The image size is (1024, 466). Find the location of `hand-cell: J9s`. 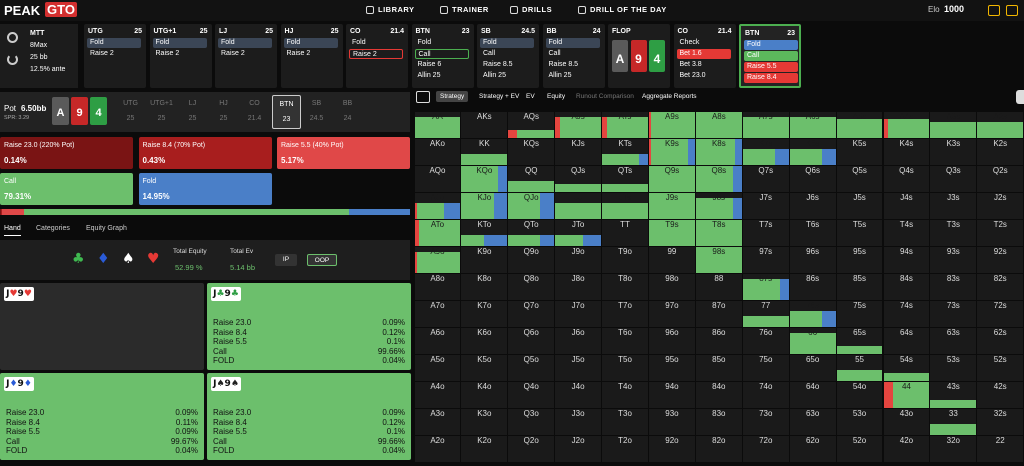

hand-cell: J9s is located at coordinates (672, 205).